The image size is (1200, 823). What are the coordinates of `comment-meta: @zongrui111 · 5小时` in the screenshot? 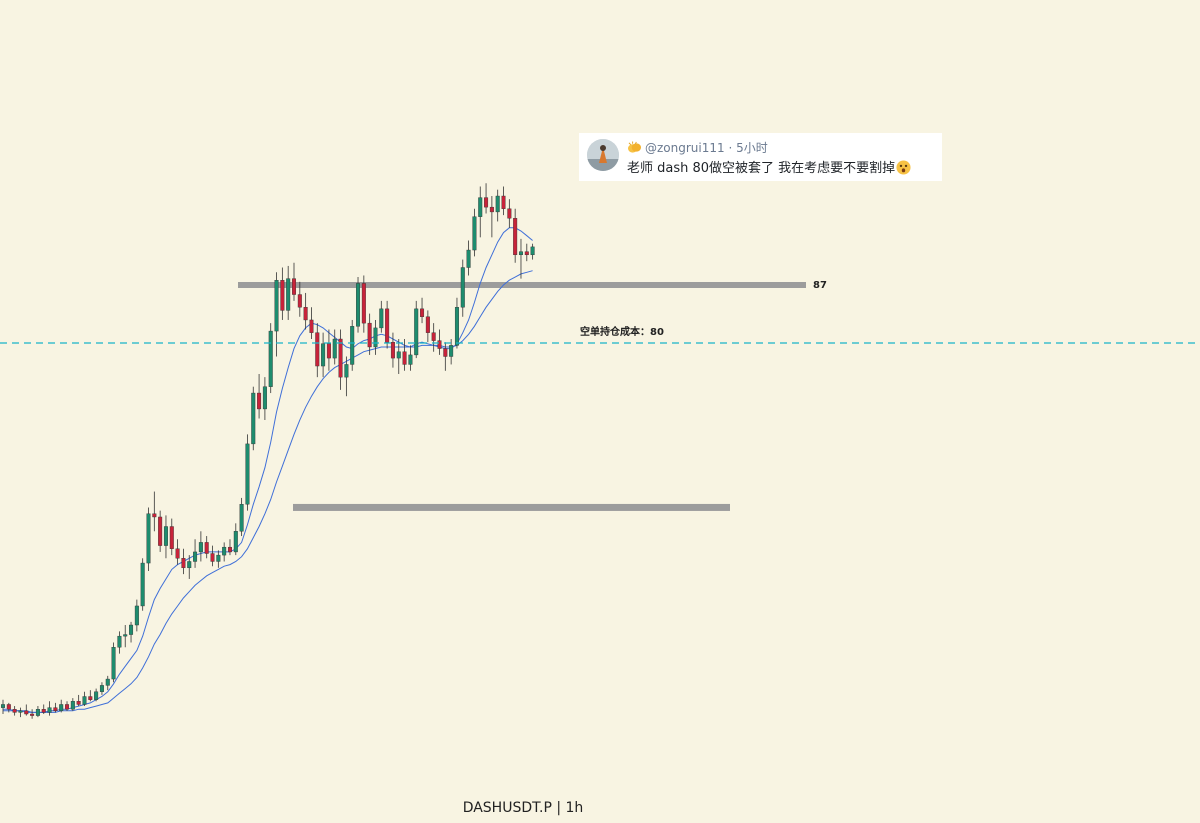 It's located at (697, 147).